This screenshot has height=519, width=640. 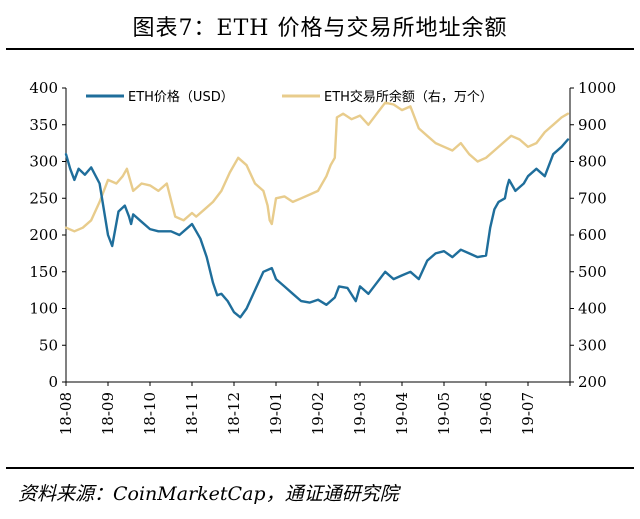 I want to click on y-right-tick-label: 900, so click(x=592, y=125).